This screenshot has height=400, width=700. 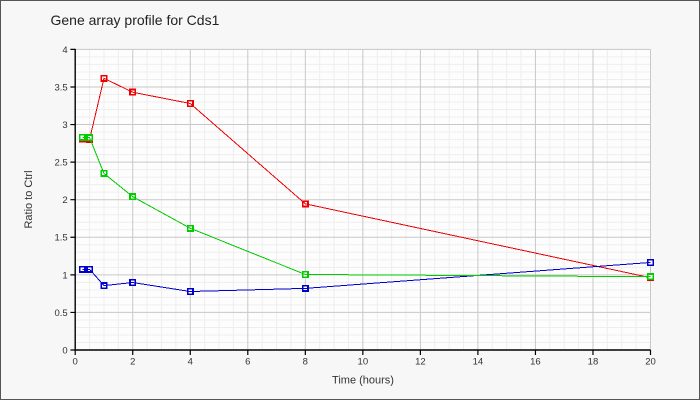 What do you see at coordinates (363, 381) in the screenshot?
I see `svg-text: Time (hours)` at bounding box center [363, 381].